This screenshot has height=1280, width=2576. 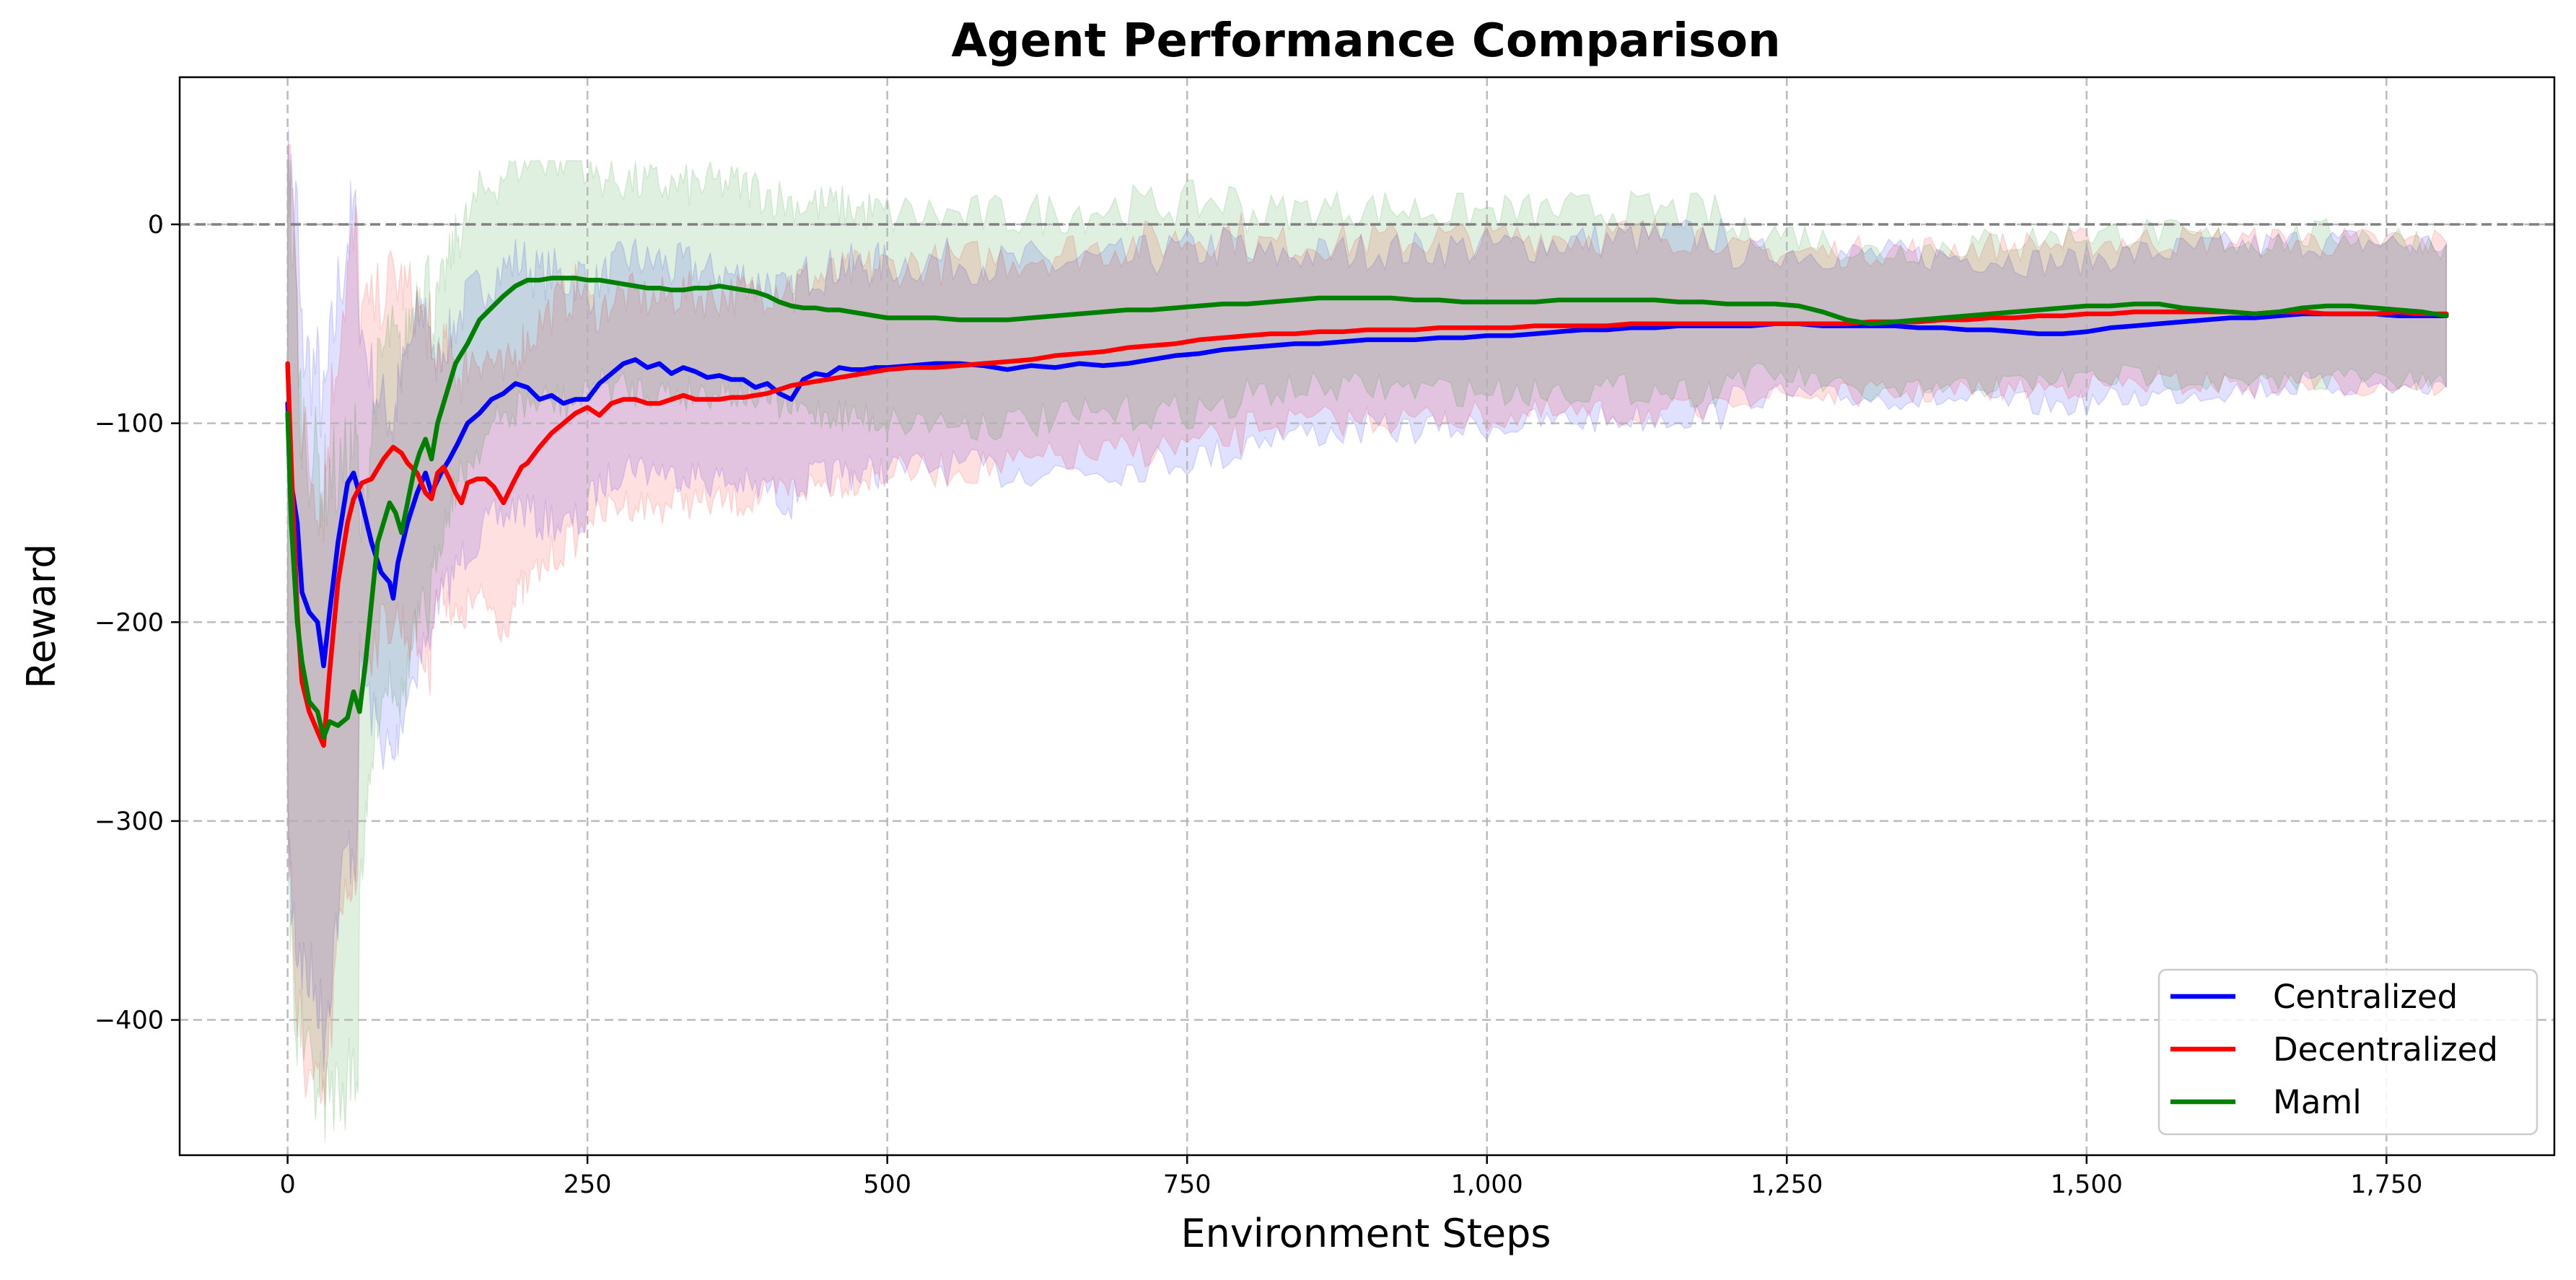 I want to click on legend-label-decentralized: Decentralized, so click(x=2385, y=1049).